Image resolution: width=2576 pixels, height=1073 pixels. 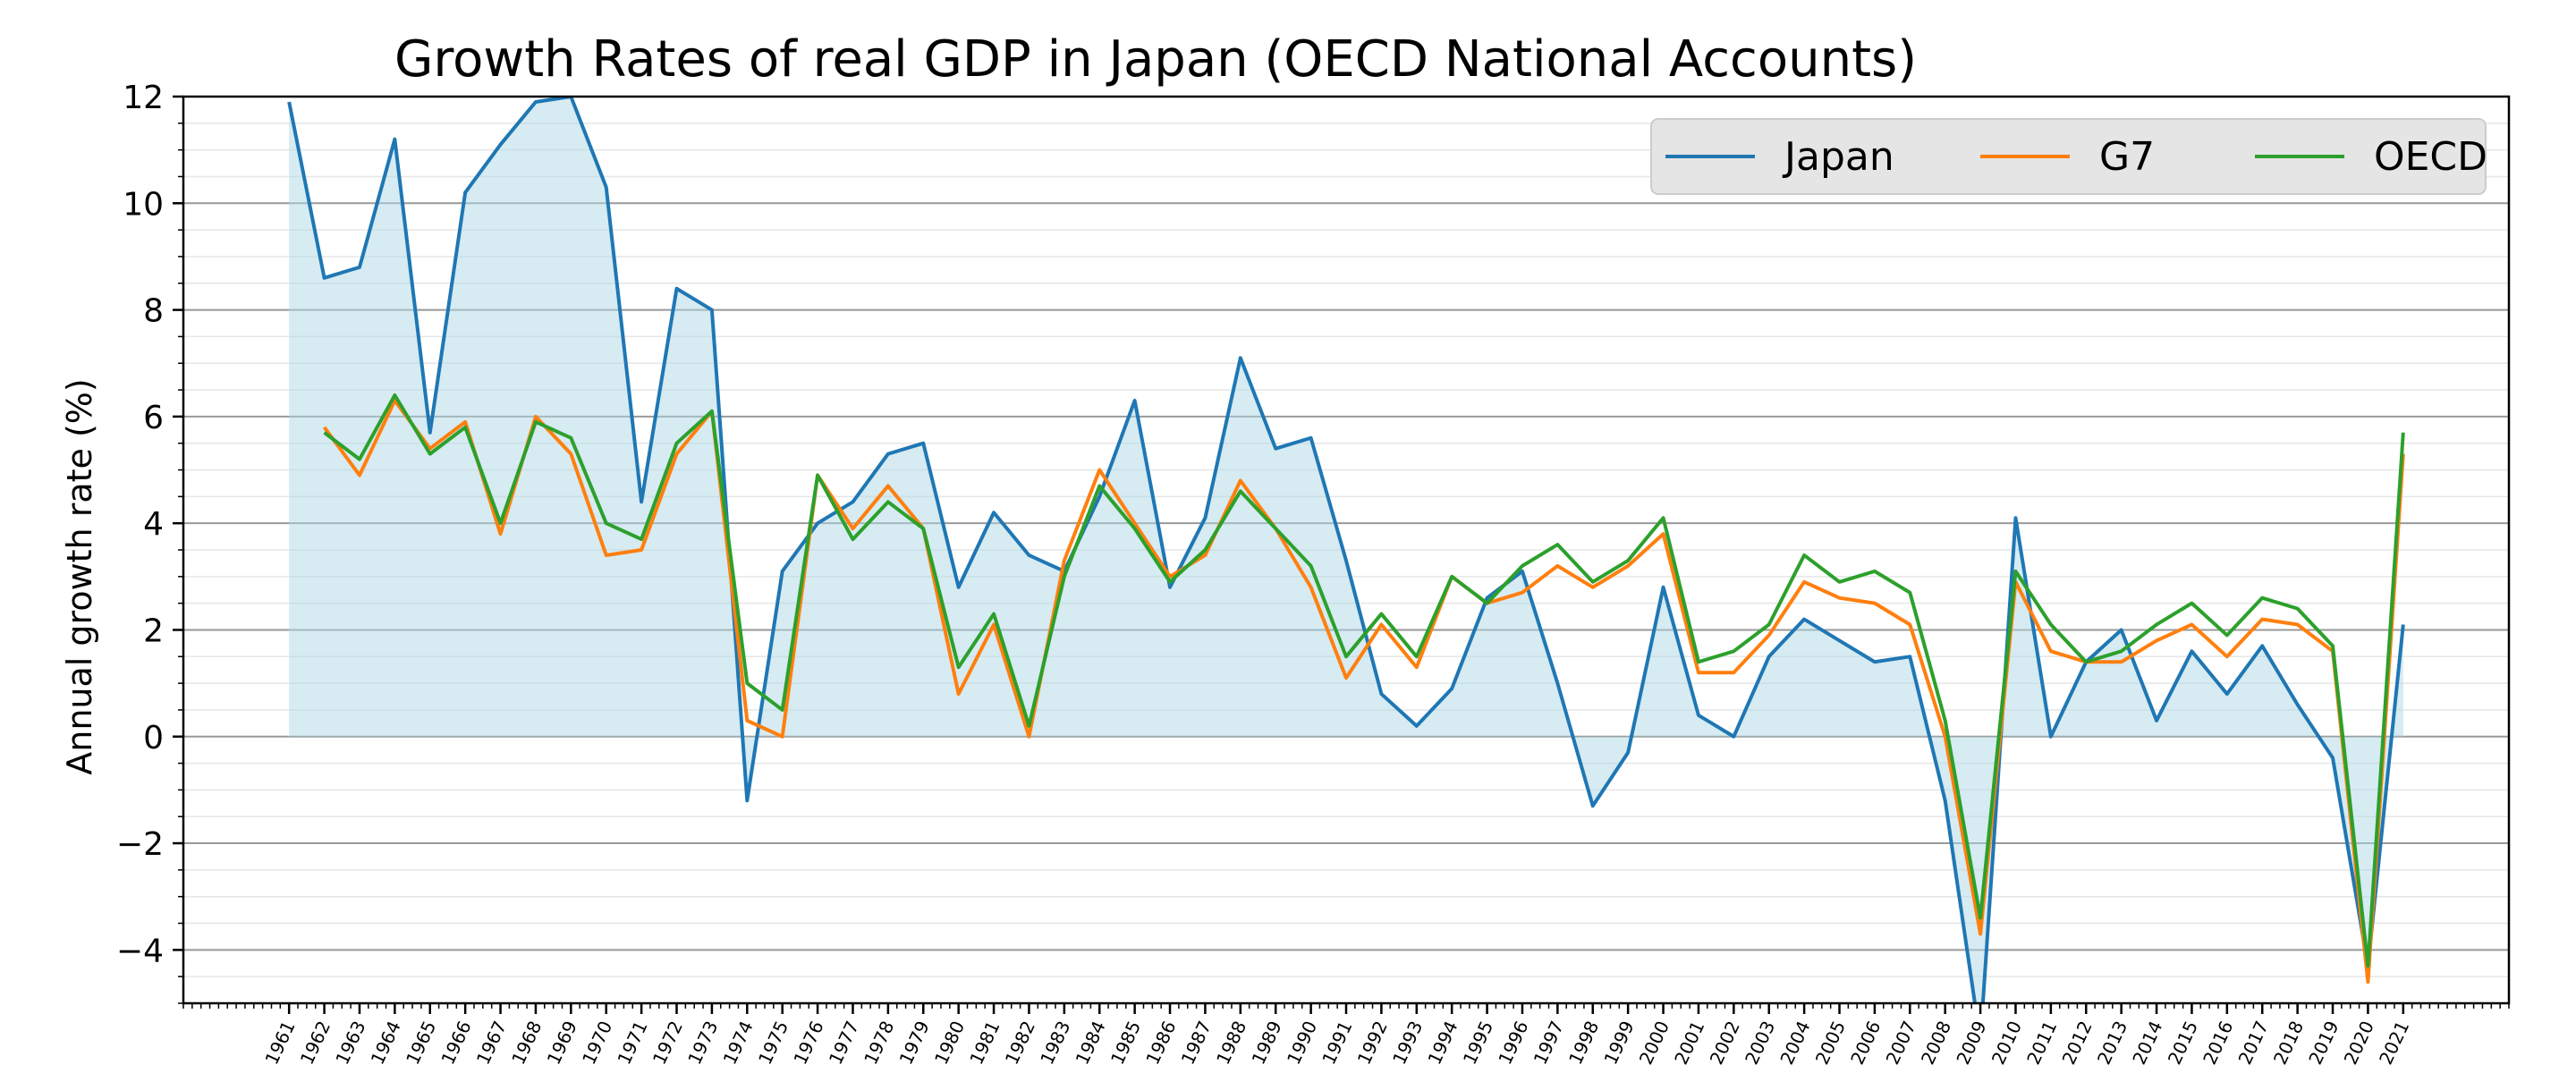 I want to click on x-tick-label: 1990, so click(x=1302, y=1043).